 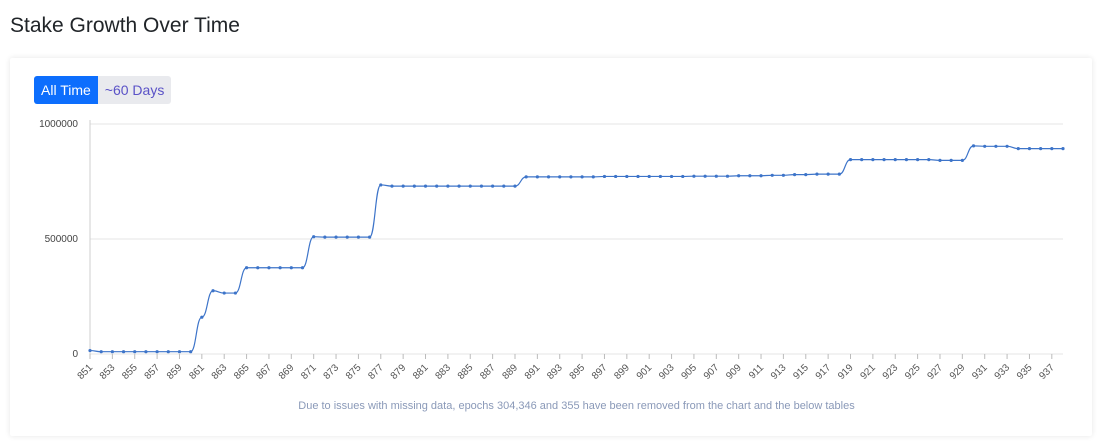 I want to click on sixty-days-button: ~60 Days, so click(x=134, y=90).